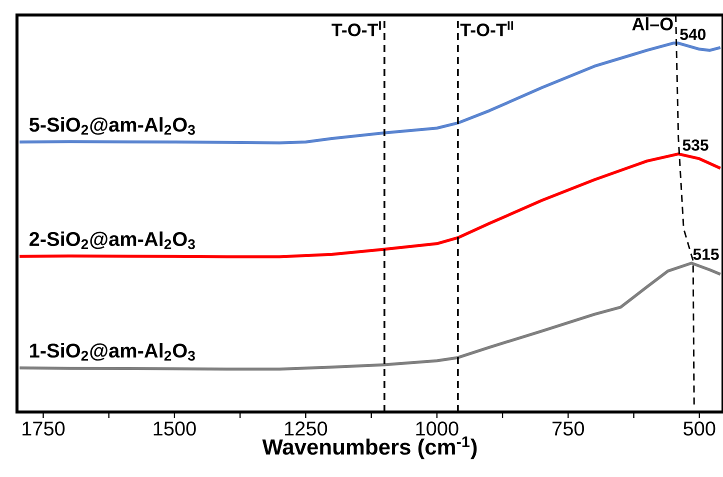  Describe the element at coordinates (112, 126) in the screenshot. I see `series-label: 5-SiO$_{2}$@am-Al$_{2}$O$_{3}$` at that location.